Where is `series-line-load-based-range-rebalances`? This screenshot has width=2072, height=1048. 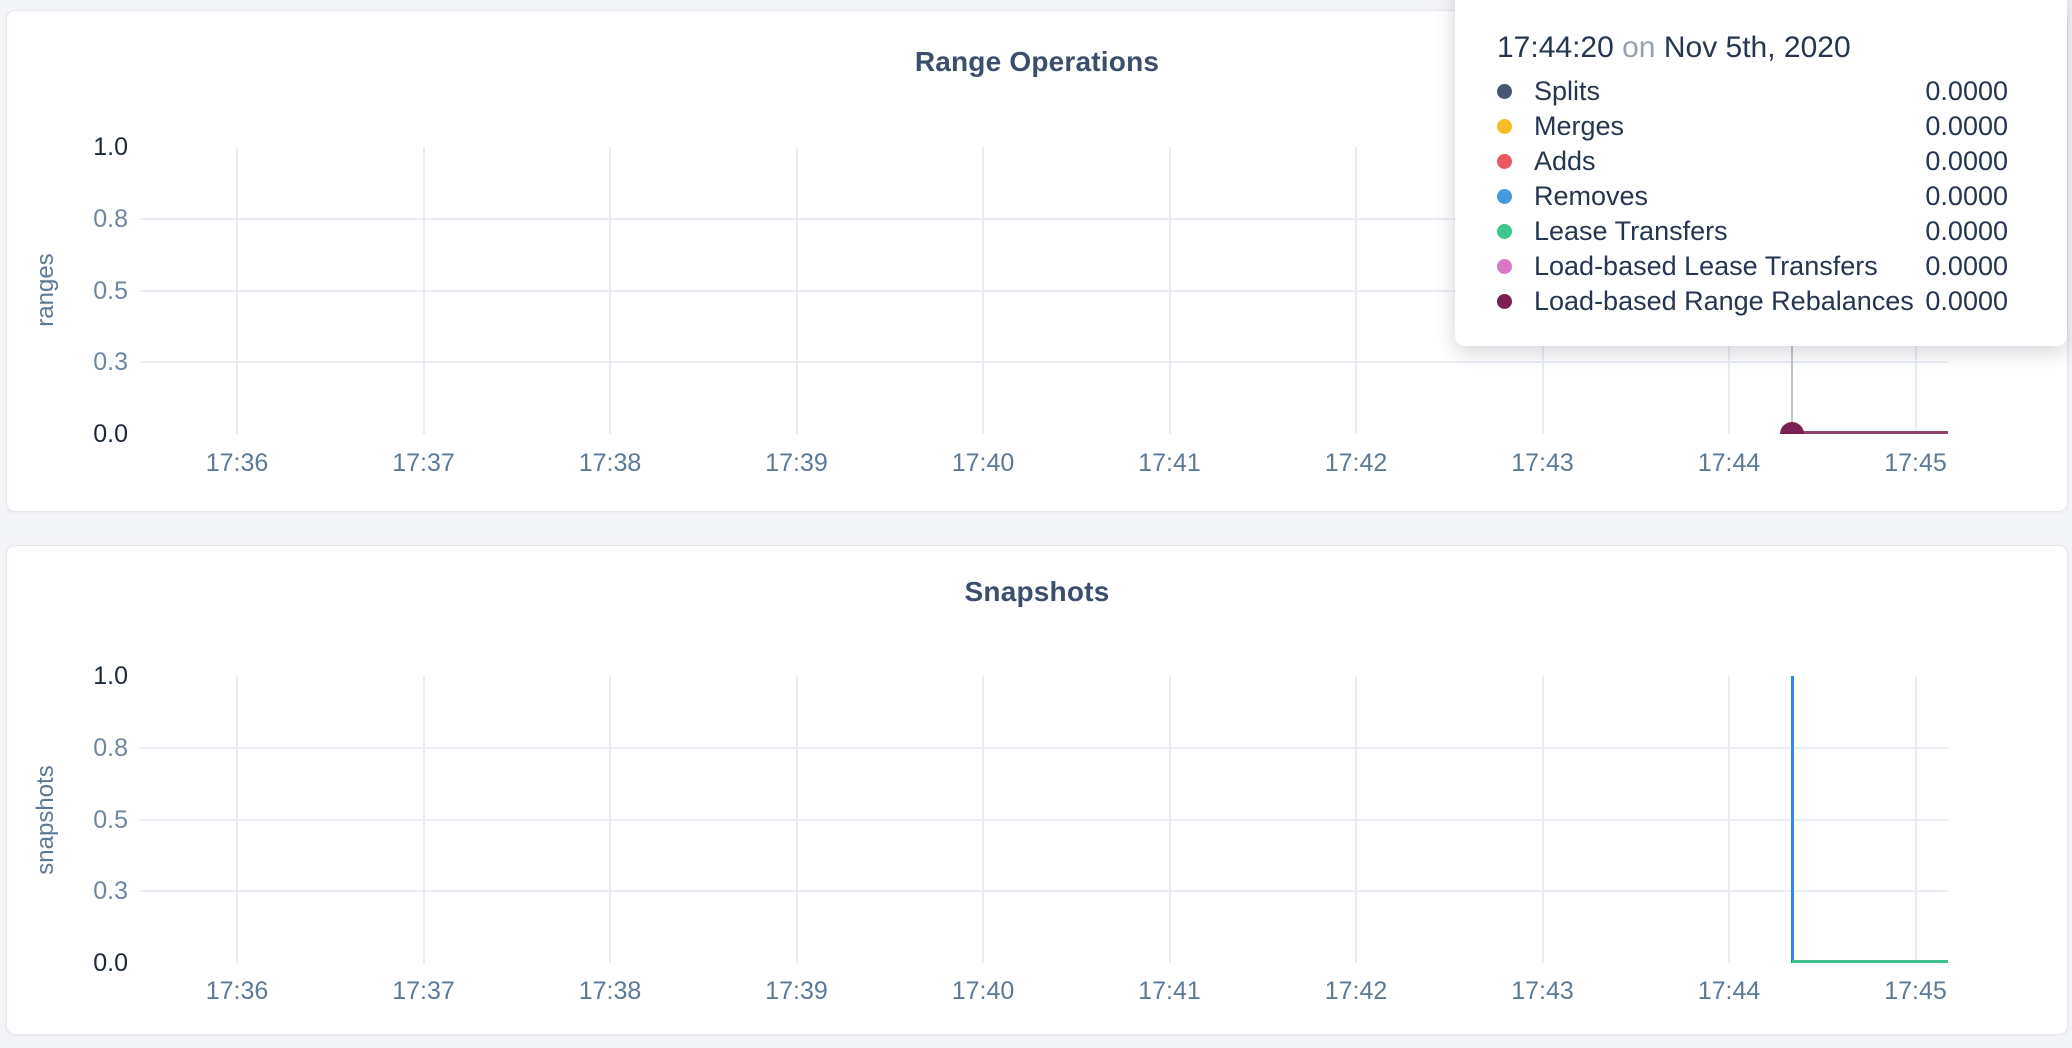
series-line-load-based-range-rebalances is located at coordinates (1870, 432).